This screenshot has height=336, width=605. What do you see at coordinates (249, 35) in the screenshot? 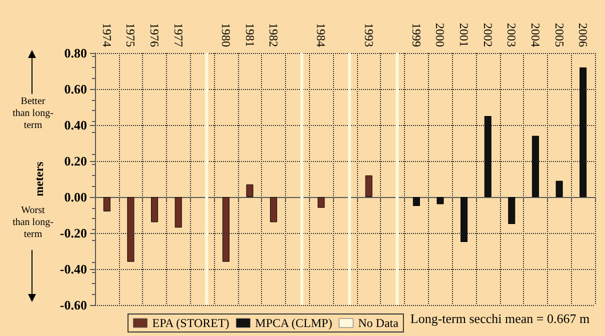
I see `x-tick-label: 1981` at bounding box center [249, 35].